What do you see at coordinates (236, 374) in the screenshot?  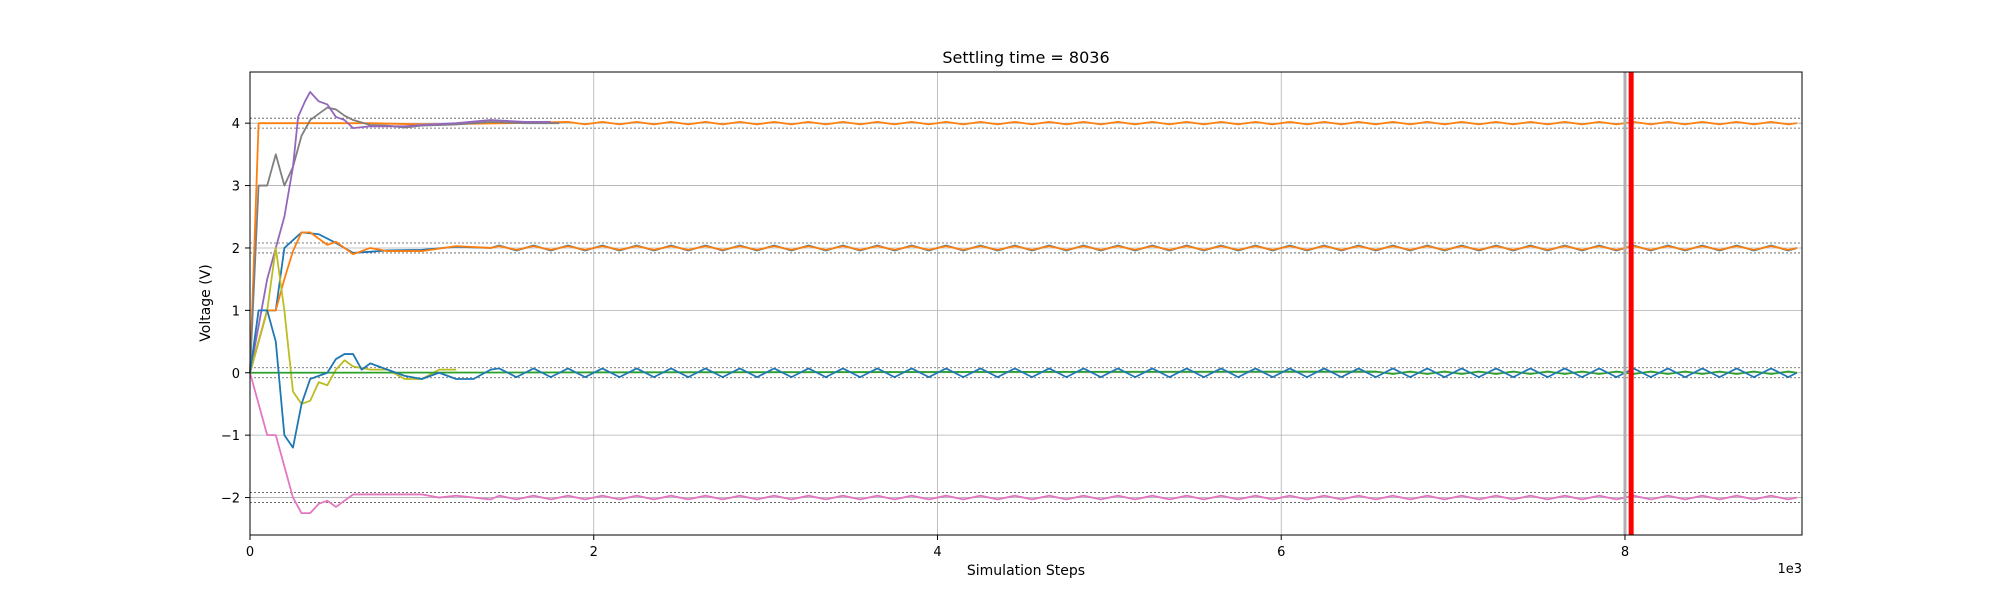 I see `y-tick-label: 0` at bounding box center [236, 374].